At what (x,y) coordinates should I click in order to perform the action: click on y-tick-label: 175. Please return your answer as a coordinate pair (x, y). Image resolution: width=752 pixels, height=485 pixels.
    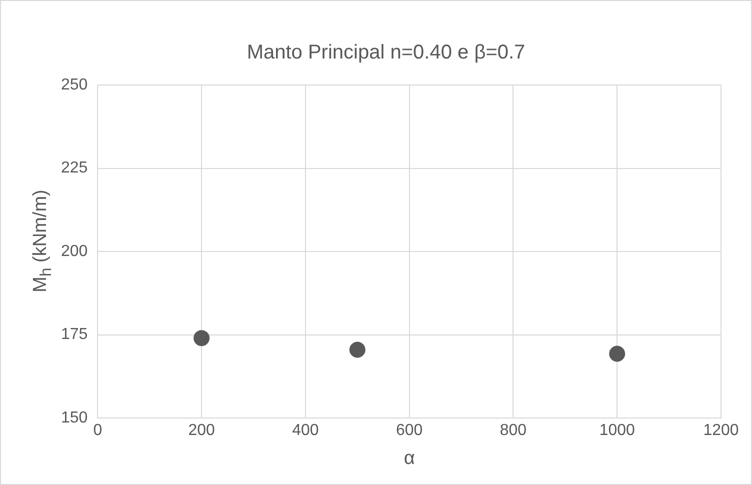
    Looking at the image, I should click on (74, 335).